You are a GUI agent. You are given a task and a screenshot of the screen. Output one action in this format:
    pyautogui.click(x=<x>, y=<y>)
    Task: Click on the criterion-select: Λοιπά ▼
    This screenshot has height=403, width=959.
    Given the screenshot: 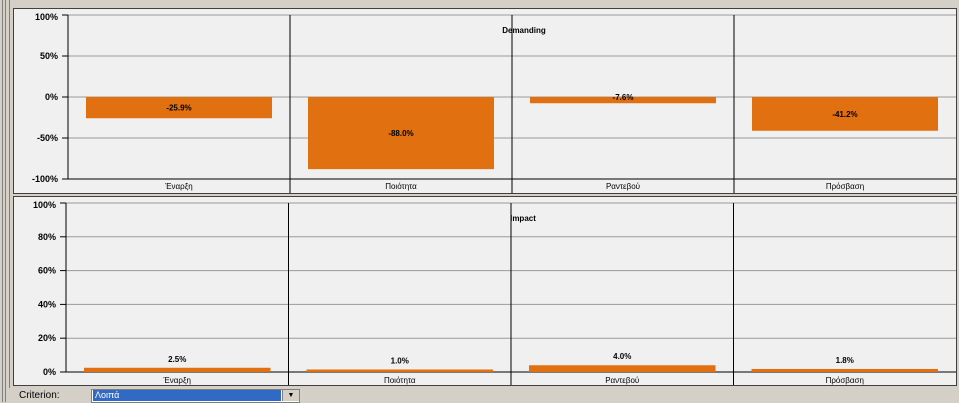 What is the action you would take?
    pyautogui.click(x=195, y=396)
    